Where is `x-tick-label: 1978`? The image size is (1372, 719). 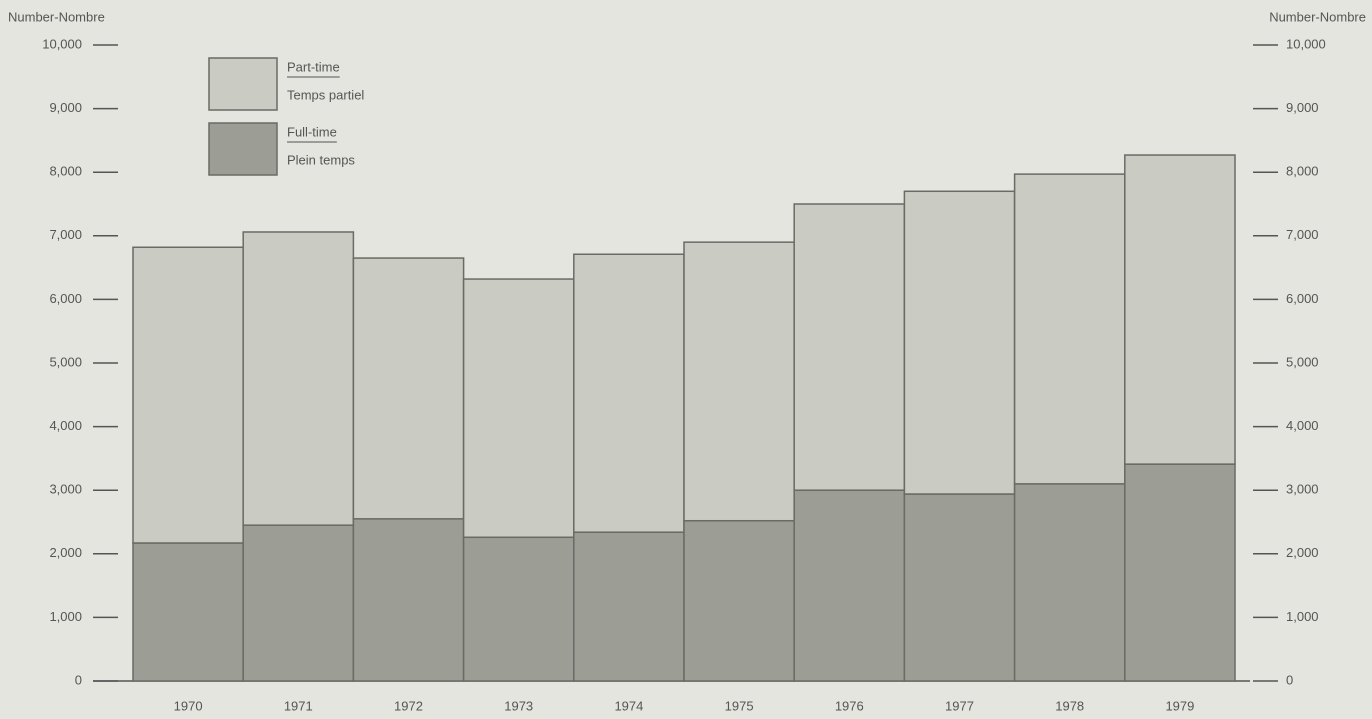 x-tick-label: 1978 is located at coordinates (1069, 705).